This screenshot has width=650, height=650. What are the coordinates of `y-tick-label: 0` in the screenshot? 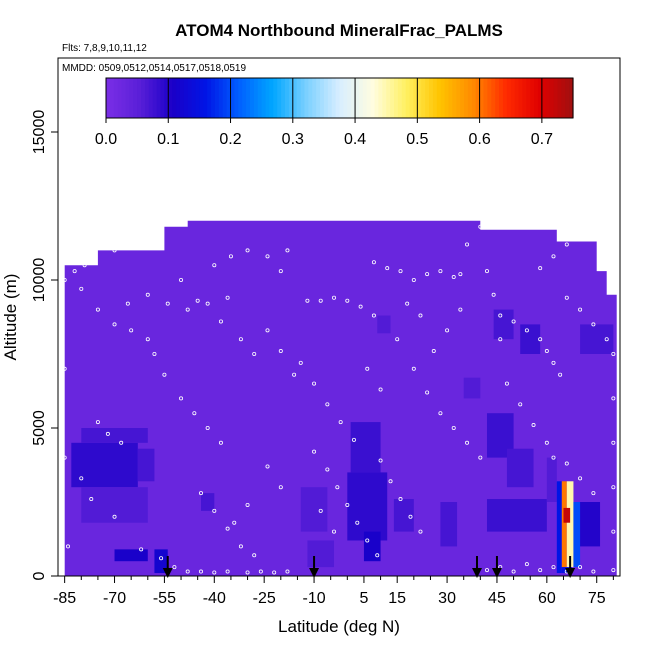 It's located at (39, 575).